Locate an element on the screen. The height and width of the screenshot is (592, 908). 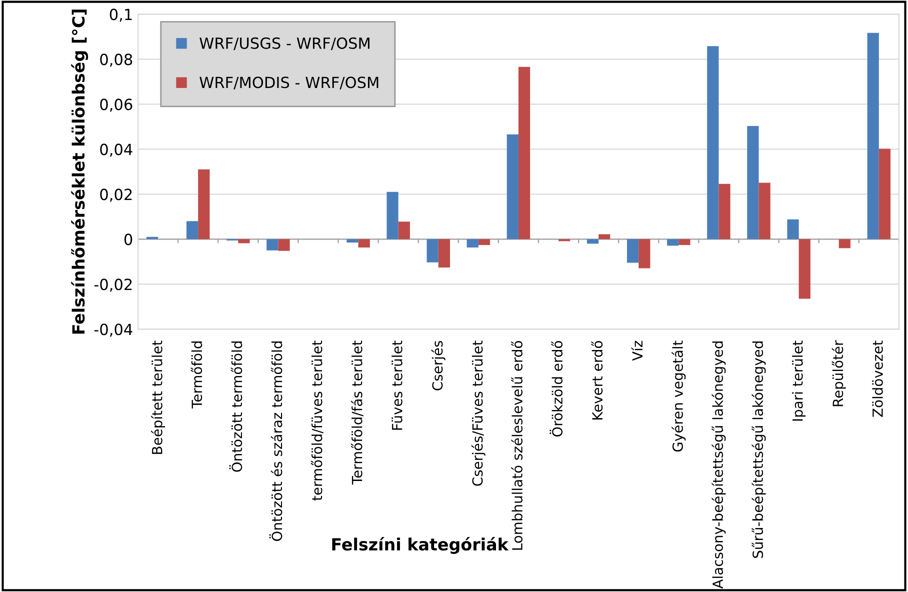
y-tick-label: 0,04 is located at coordinates (116, 150).